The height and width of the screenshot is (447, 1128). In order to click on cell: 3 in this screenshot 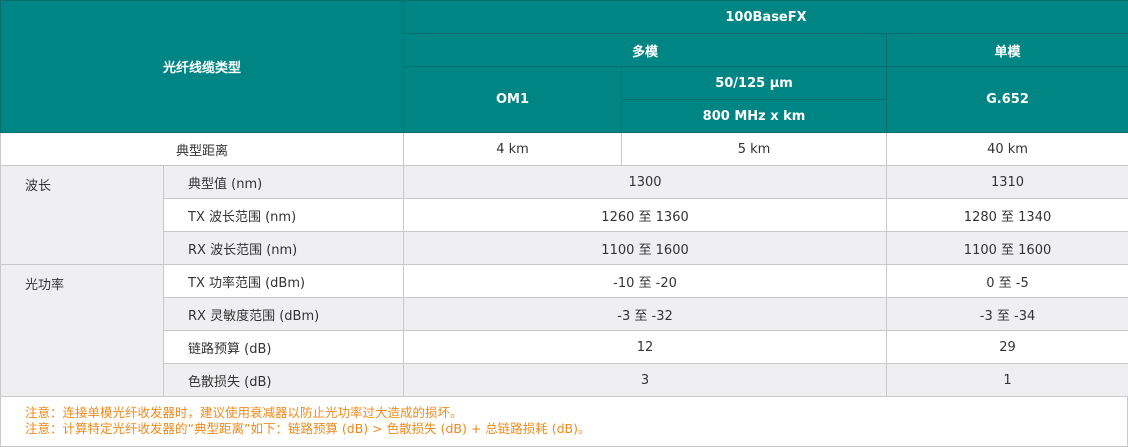, I will do `click(645, 380)`.